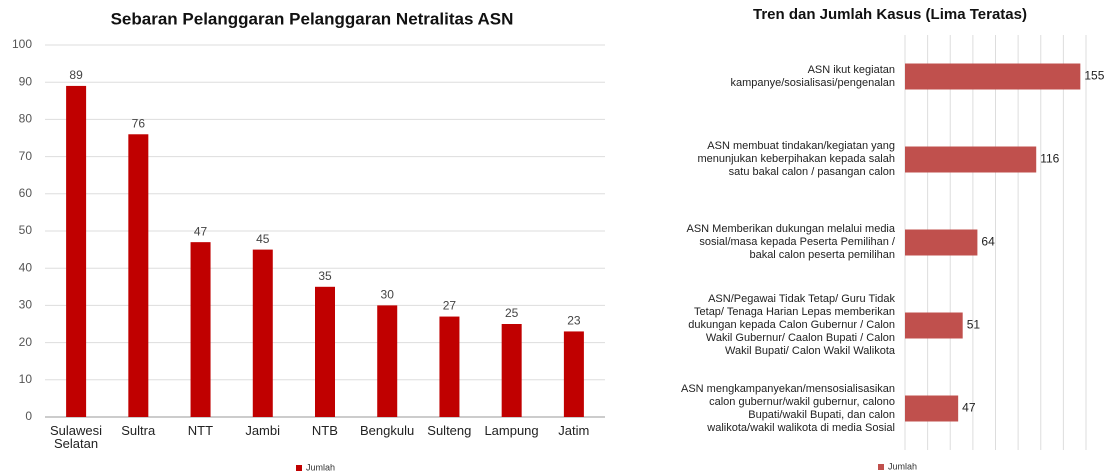 This screenshot has height=475, width=1110. What do you see at coordinates (574, 321) in the screenshot?
I see `data-label: 23` at bounding box center [574, 321].